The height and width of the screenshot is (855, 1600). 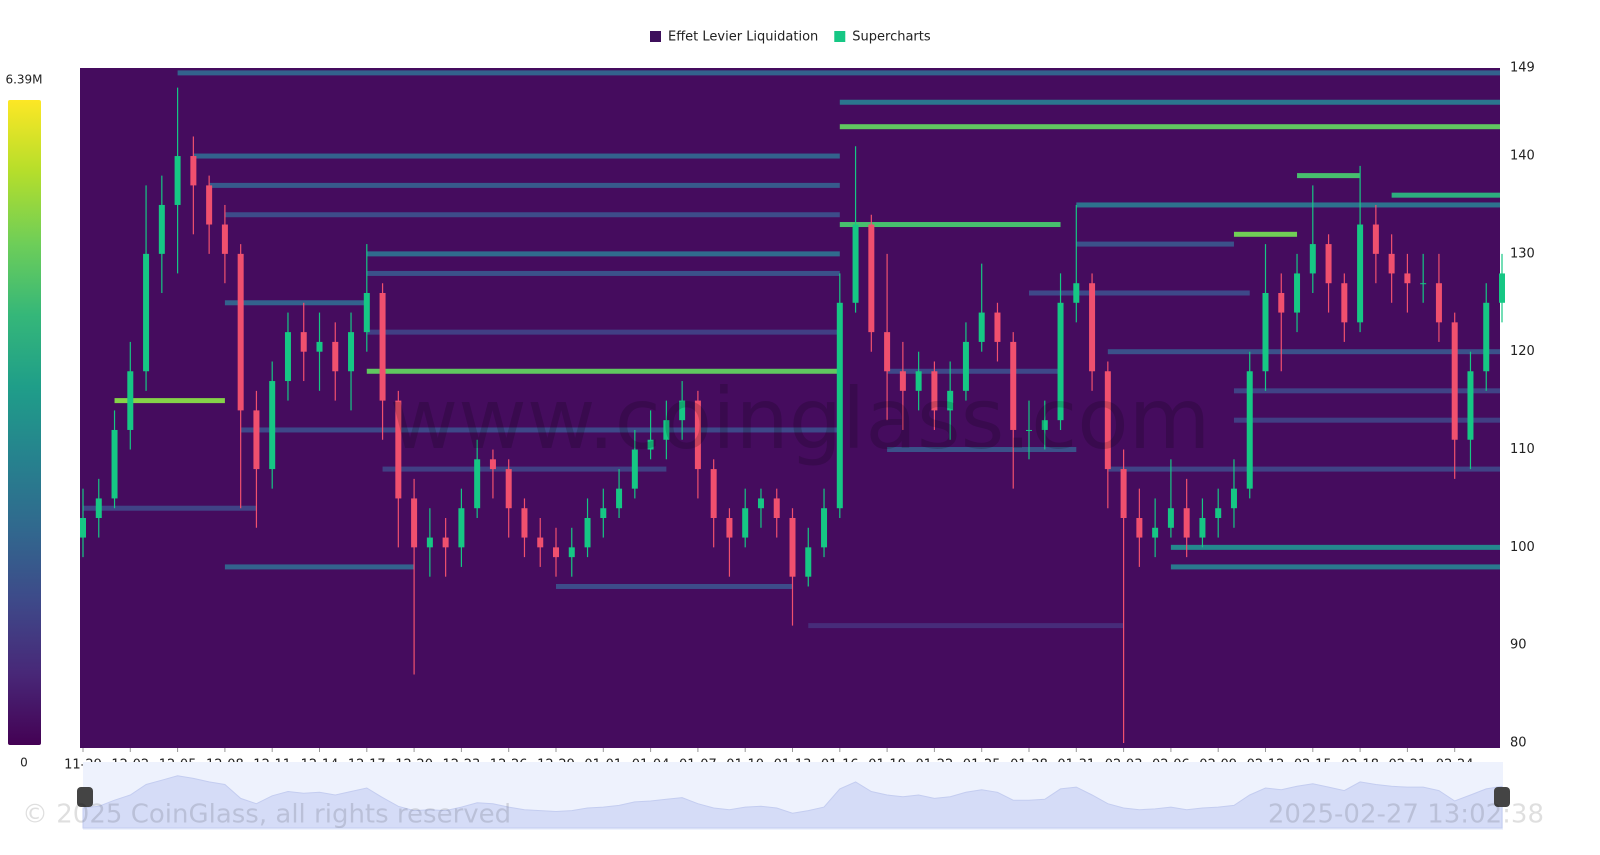 I want to click on watermark: www.coinglass.com, so click(x=799, y=419).